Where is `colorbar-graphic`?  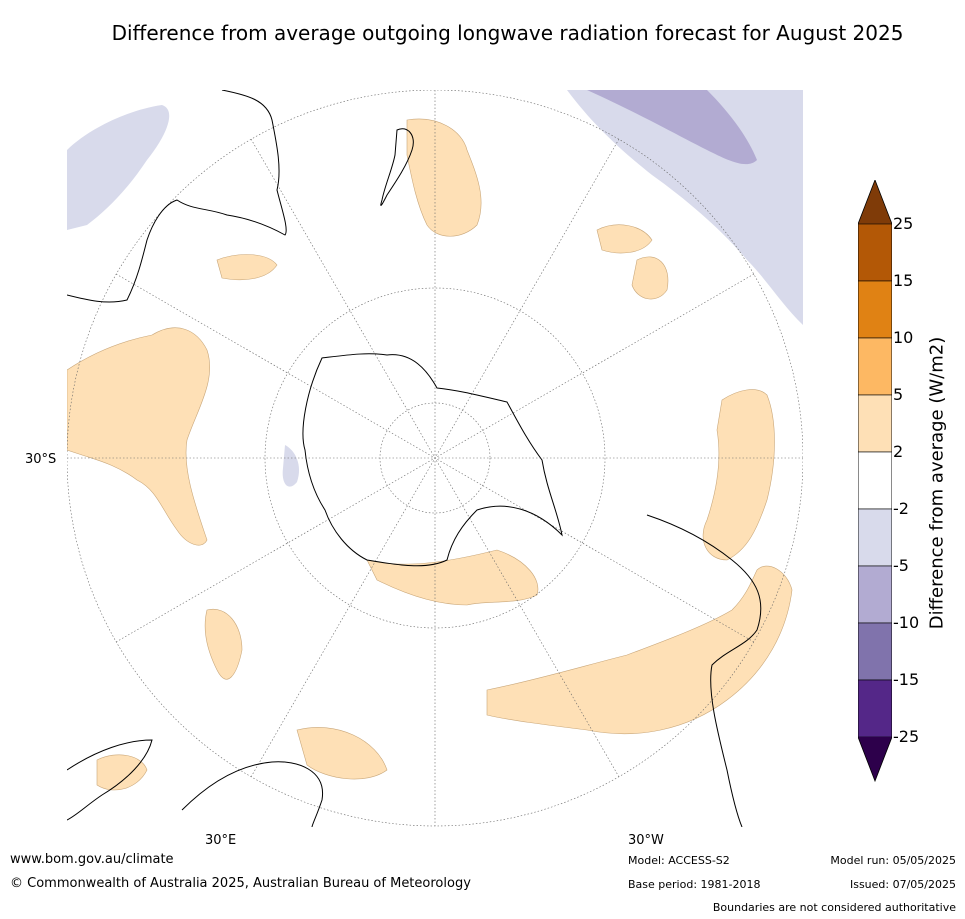 colorbar-graphic is located at coordinates (875, 480).